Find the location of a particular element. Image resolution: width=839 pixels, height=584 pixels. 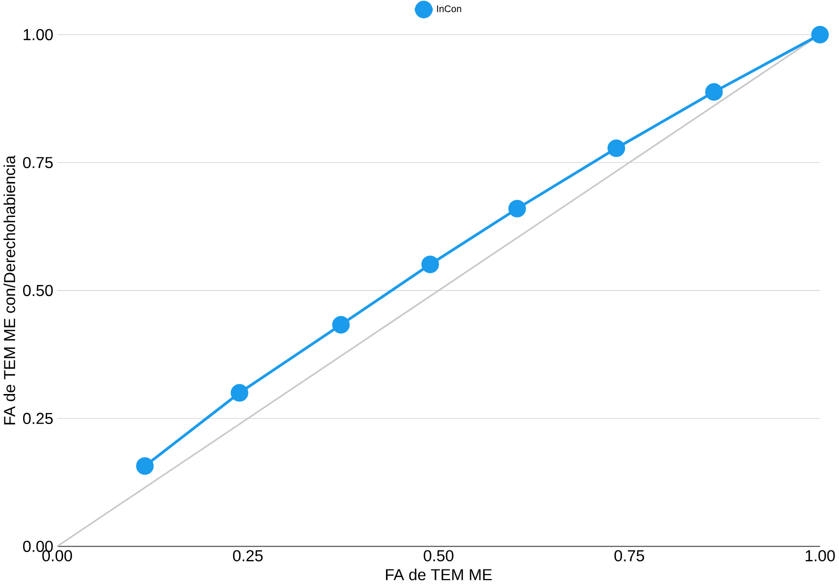

legend-label: InCon is located at coordinates (449, 8).